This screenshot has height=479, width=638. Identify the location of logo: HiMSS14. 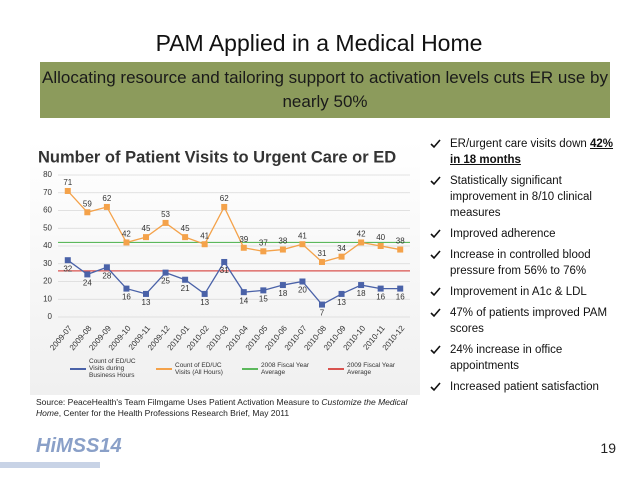
(79, 446).